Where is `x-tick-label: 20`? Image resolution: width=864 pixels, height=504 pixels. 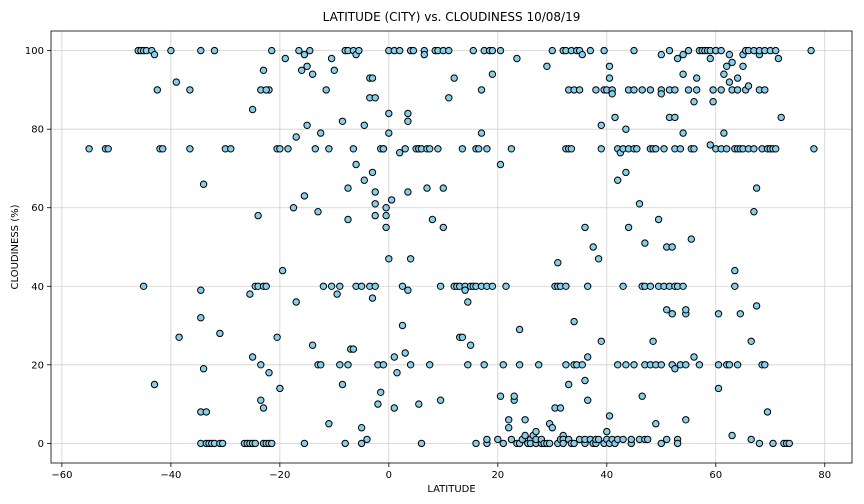 x-tick-label: 20 is located at coordinates (497, 475).